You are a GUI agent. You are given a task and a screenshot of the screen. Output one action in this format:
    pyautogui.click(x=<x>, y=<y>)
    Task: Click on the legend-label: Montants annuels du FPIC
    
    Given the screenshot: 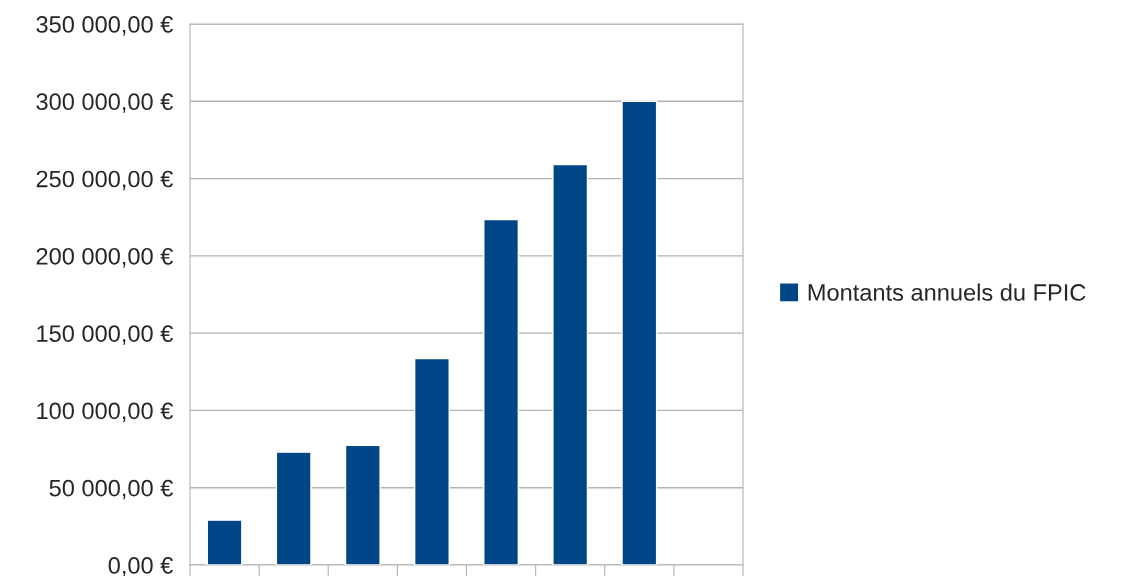 What is the action you would take?
    pyautogui.click(x=947, y=292)
    